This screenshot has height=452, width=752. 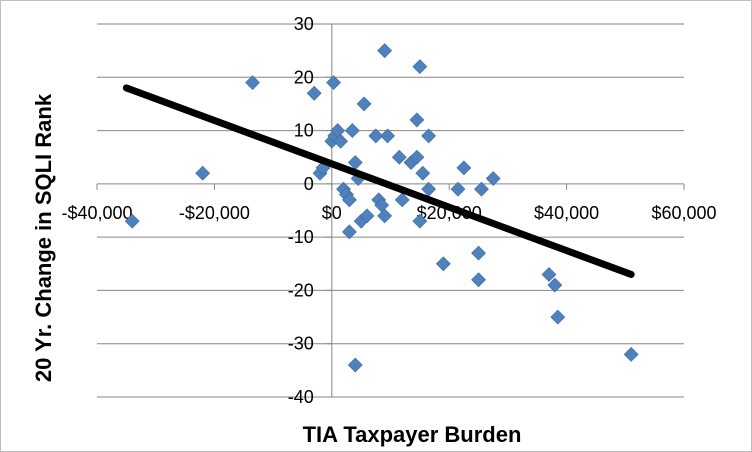 What do you see at coordinates (301, 237) in the screenshot?
I see `y-tick-label: -10` at bounding box center [301, 237].